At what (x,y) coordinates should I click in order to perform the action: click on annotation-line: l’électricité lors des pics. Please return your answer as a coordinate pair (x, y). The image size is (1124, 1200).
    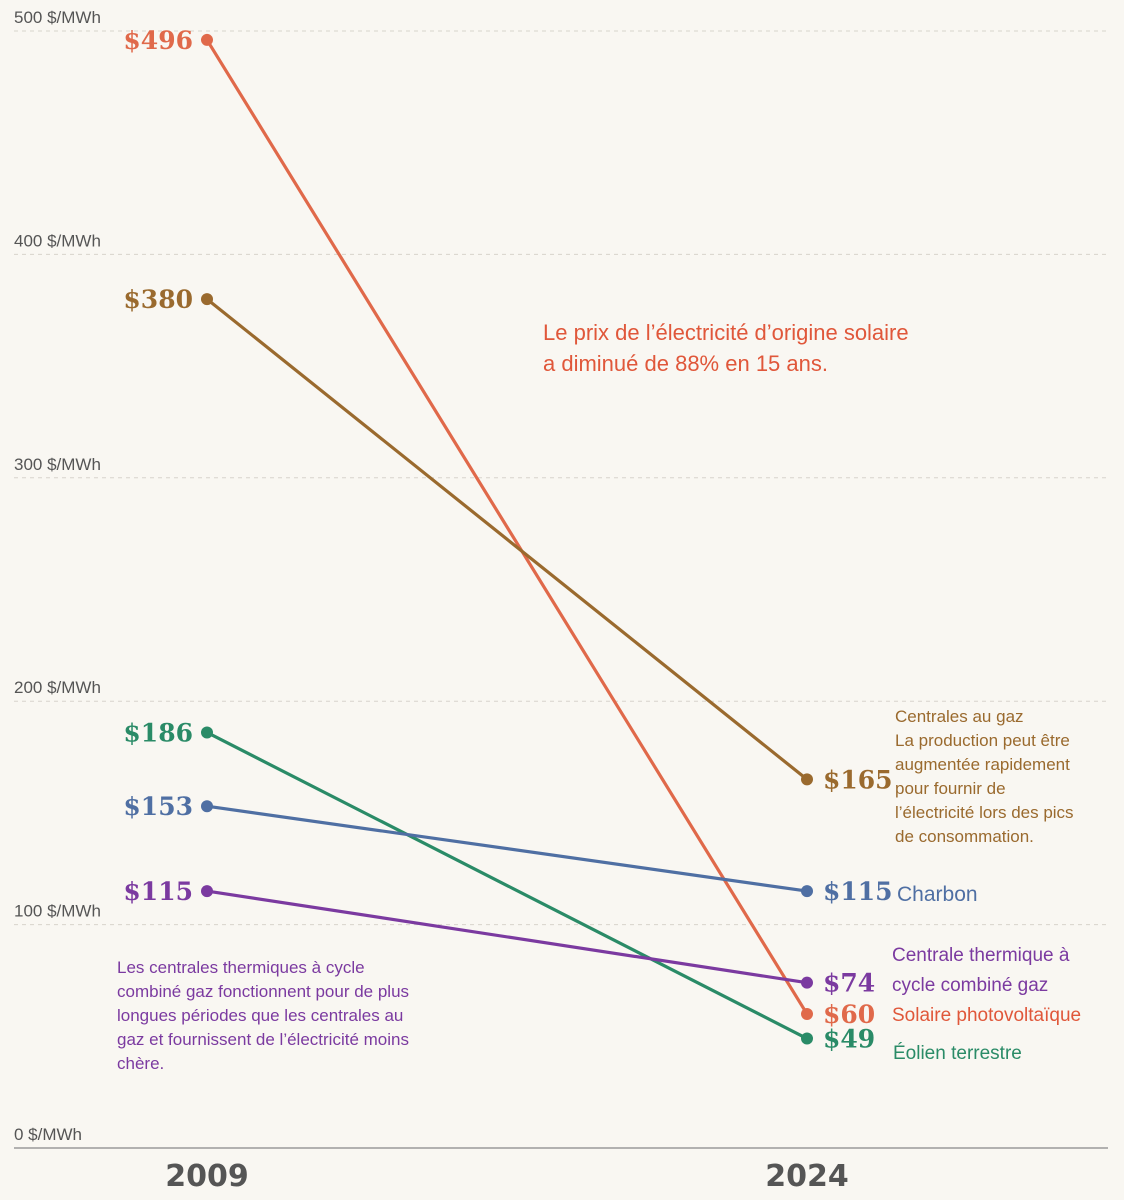
    Looking at the image, I should click on (984, 812).